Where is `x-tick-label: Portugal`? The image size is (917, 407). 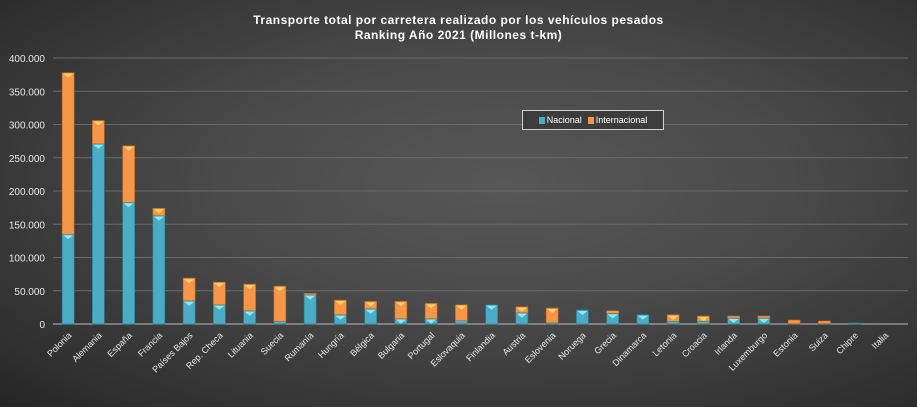
x-tick-label: Portugal is located at coordinates (421, 345).